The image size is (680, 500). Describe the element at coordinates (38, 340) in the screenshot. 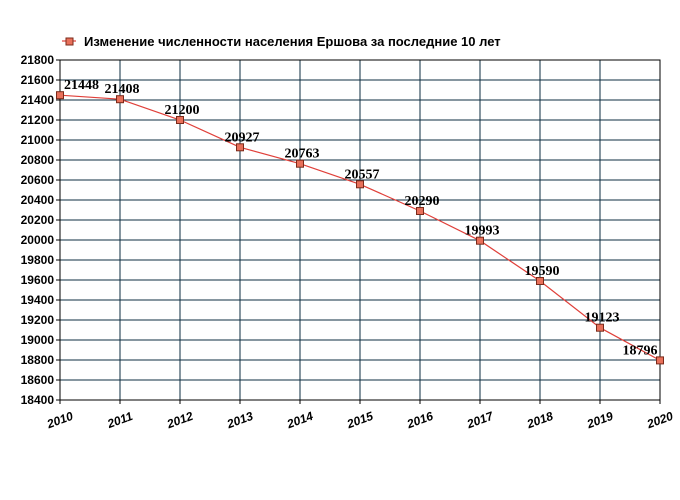

I see `y-tick-label: 19000` at that location.